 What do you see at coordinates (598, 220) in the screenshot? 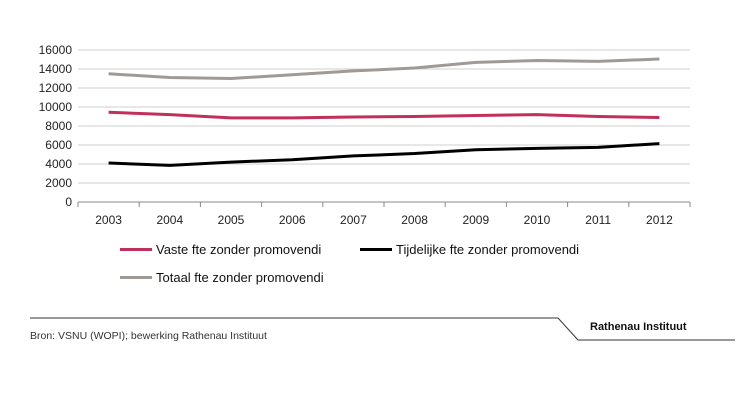
I see `x-tick-label: 2011` at bounding box center [598, 220].